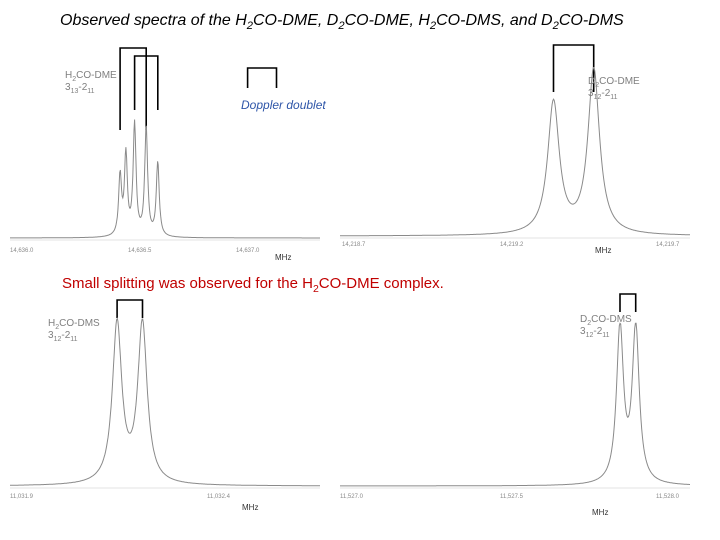  I want to click on x-tick-label: 14,636.5, so click(140, 251).